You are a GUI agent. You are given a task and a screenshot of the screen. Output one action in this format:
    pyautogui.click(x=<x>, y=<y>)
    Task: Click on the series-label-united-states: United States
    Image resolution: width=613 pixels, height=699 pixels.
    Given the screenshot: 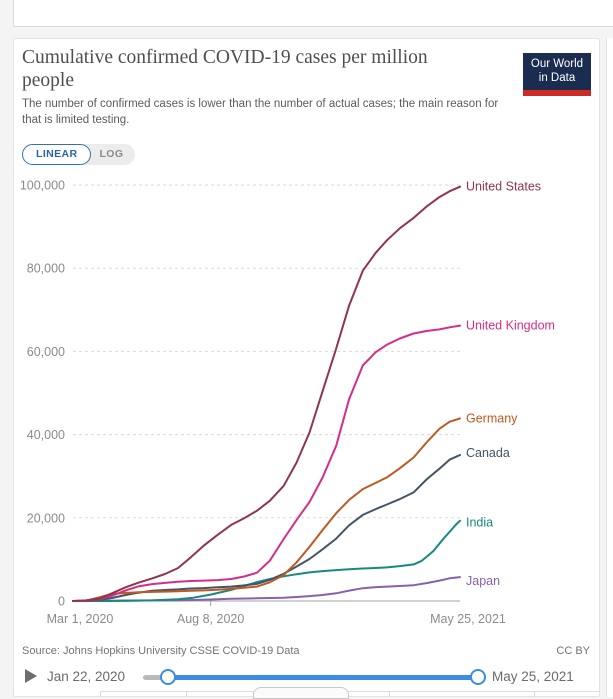 What is the action you would take?
    pyautogui.click(x=503, y=187)
    